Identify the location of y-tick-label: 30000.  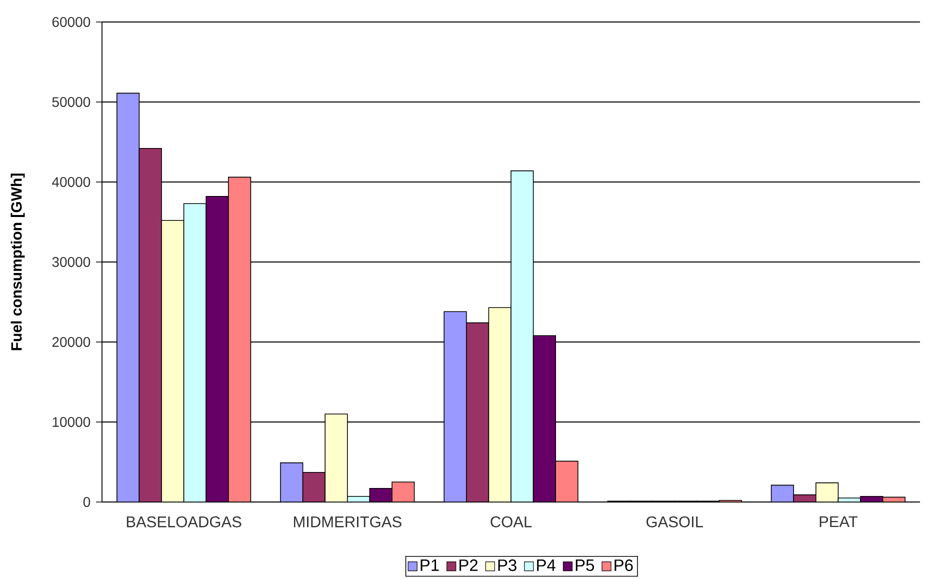
(71, 262).